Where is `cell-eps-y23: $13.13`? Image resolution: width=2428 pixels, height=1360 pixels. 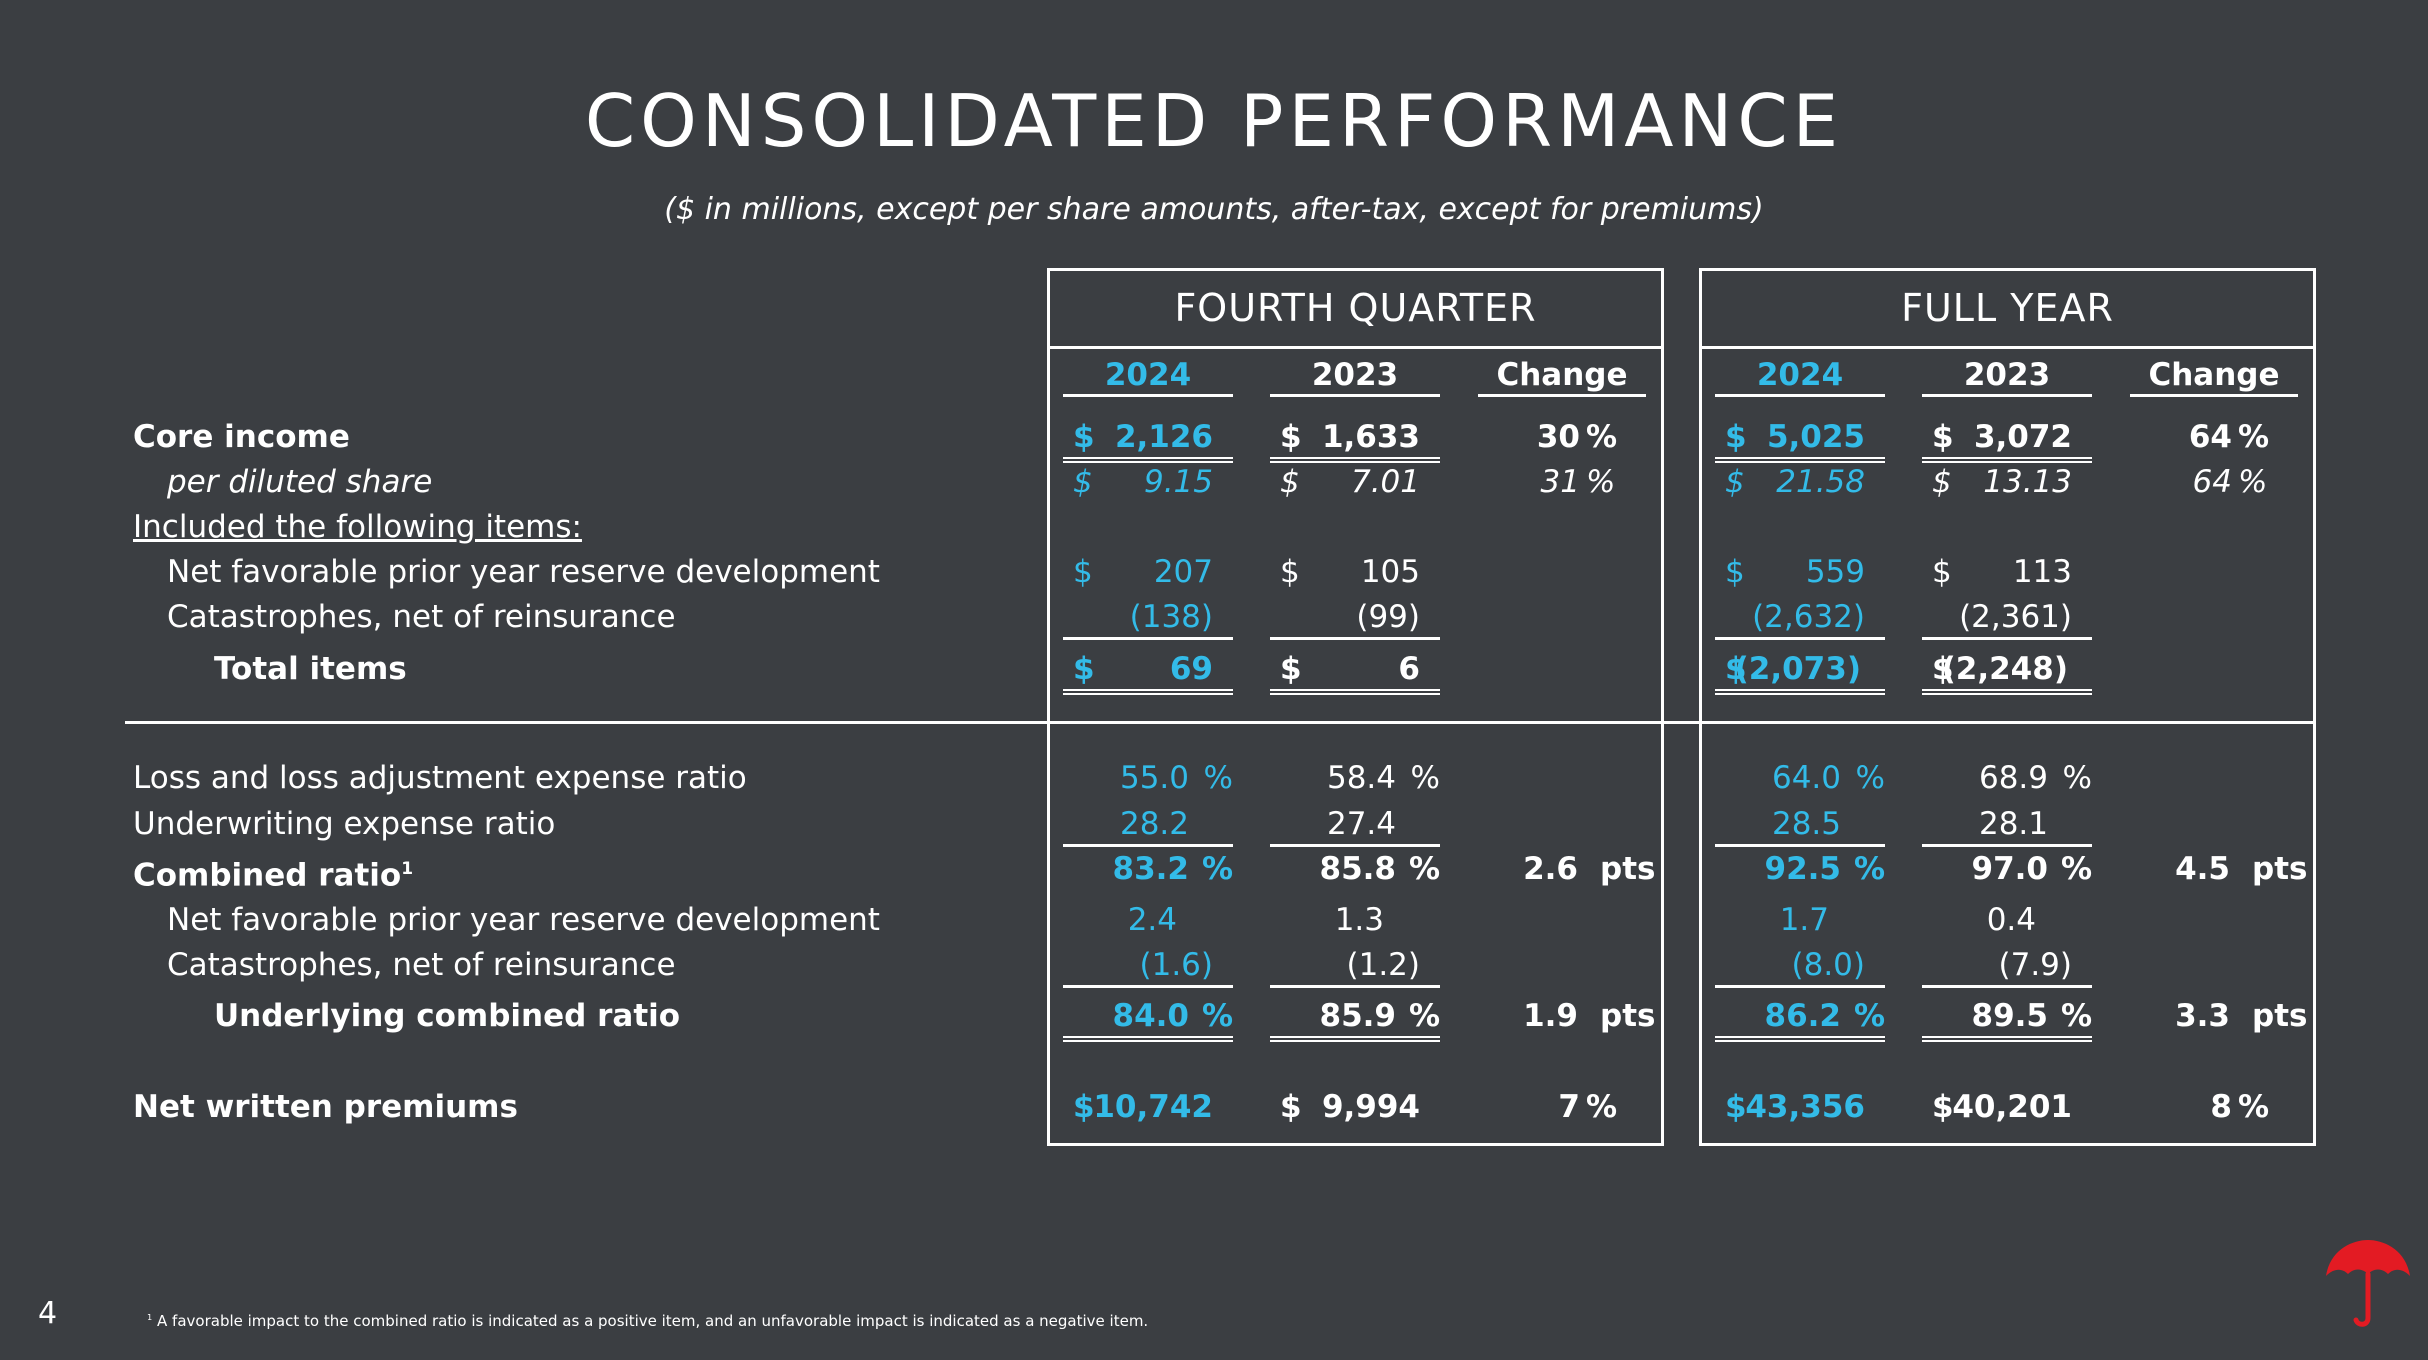 cell-eps-y23: $13.13 is located at coordinates (2007, 482).